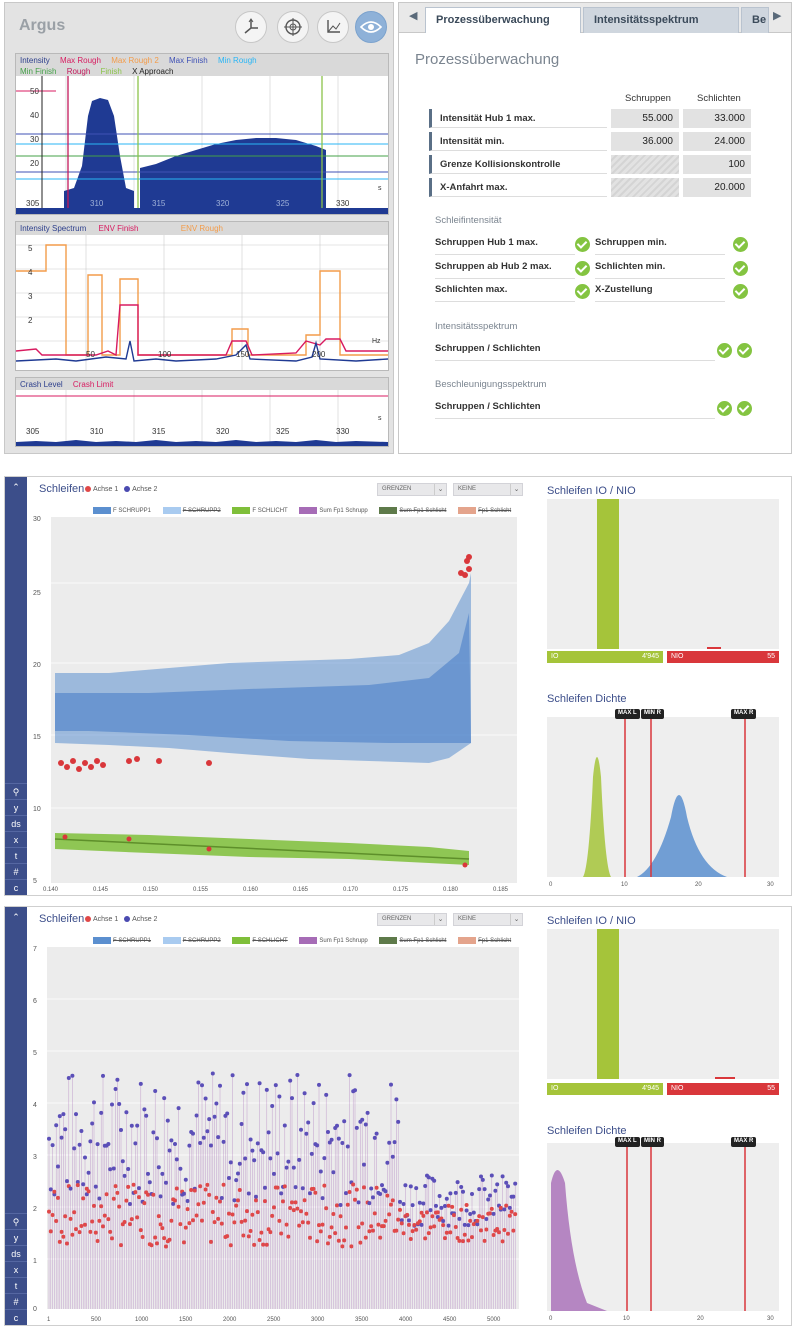  I want to click on check-label: Schlichten max., so click(505, 293).